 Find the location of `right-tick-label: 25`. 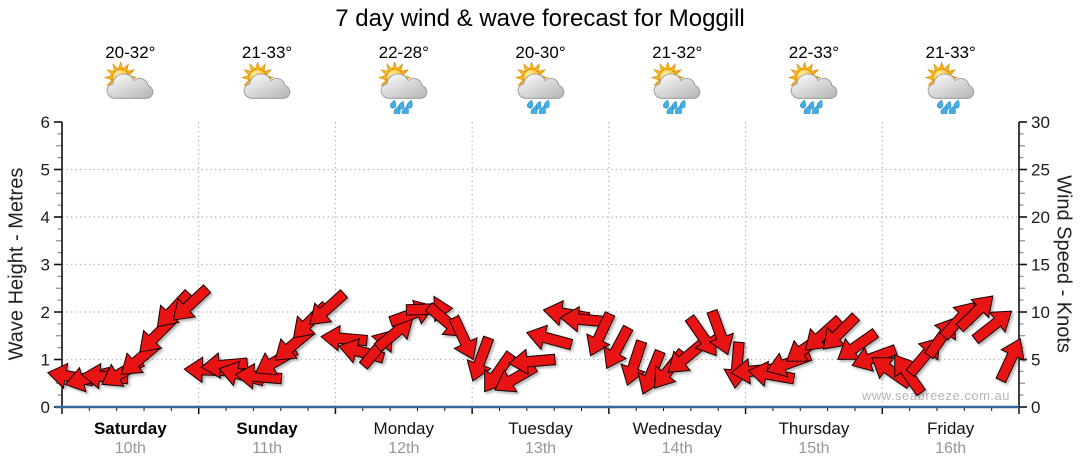

right-tick-label: 25 is located at coordinates (1040, 170).